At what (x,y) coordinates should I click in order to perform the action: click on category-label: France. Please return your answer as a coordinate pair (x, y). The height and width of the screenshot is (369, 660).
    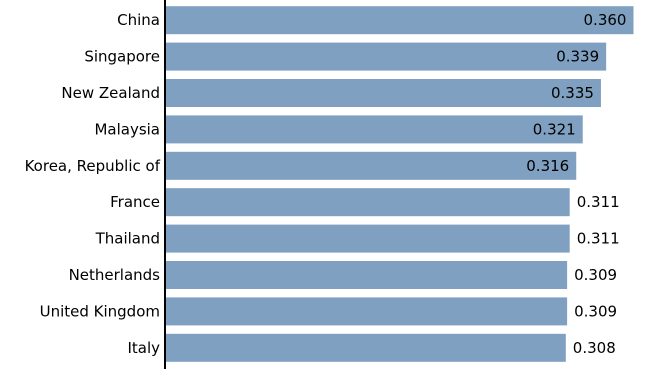
    Looking at the image, I should click on (135, 202).